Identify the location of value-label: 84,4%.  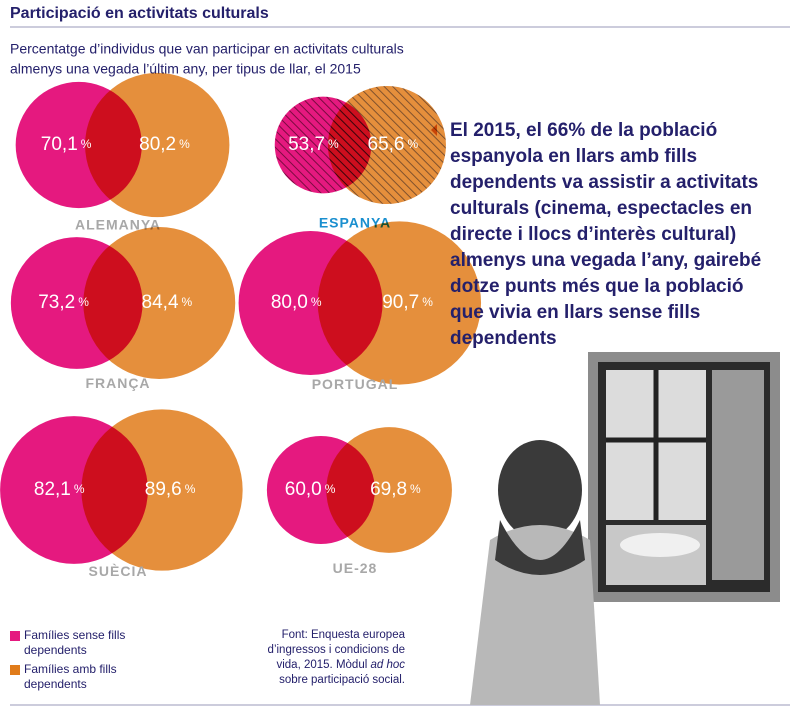
(167, 302).